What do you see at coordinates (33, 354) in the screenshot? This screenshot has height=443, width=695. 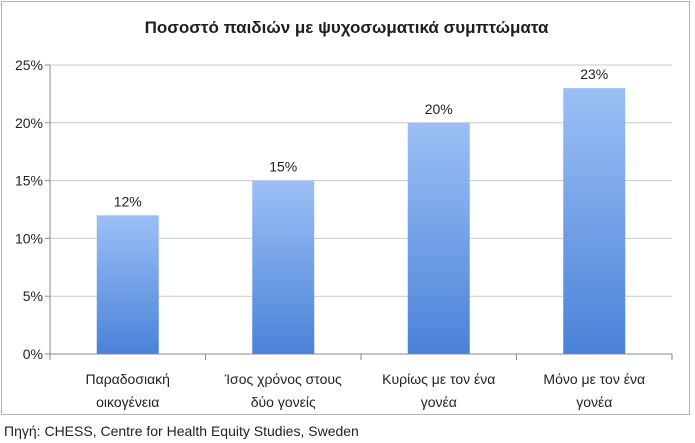 I see `y-tick-label: 0%` at bounding box center [33, 354].